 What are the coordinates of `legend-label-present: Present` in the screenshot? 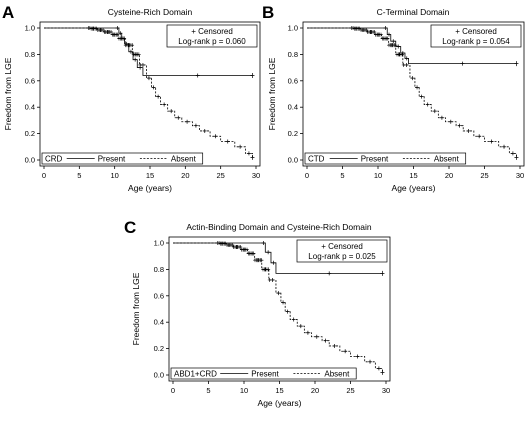 It's located at (112, 158).